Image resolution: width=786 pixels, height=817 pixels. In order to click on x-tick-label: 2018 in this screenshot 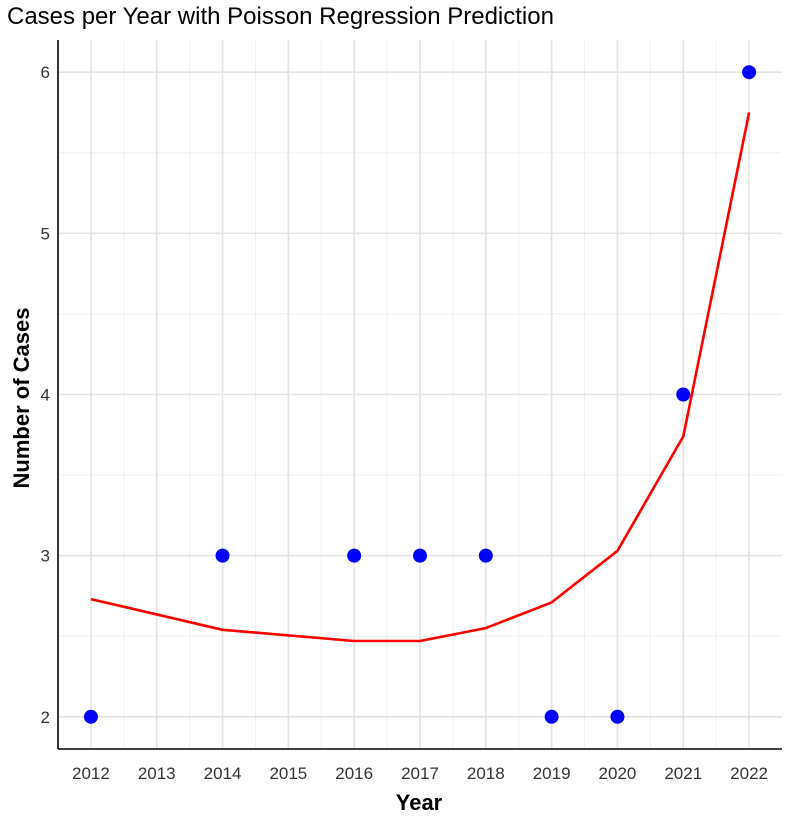, I will do `click(486, 773)`.